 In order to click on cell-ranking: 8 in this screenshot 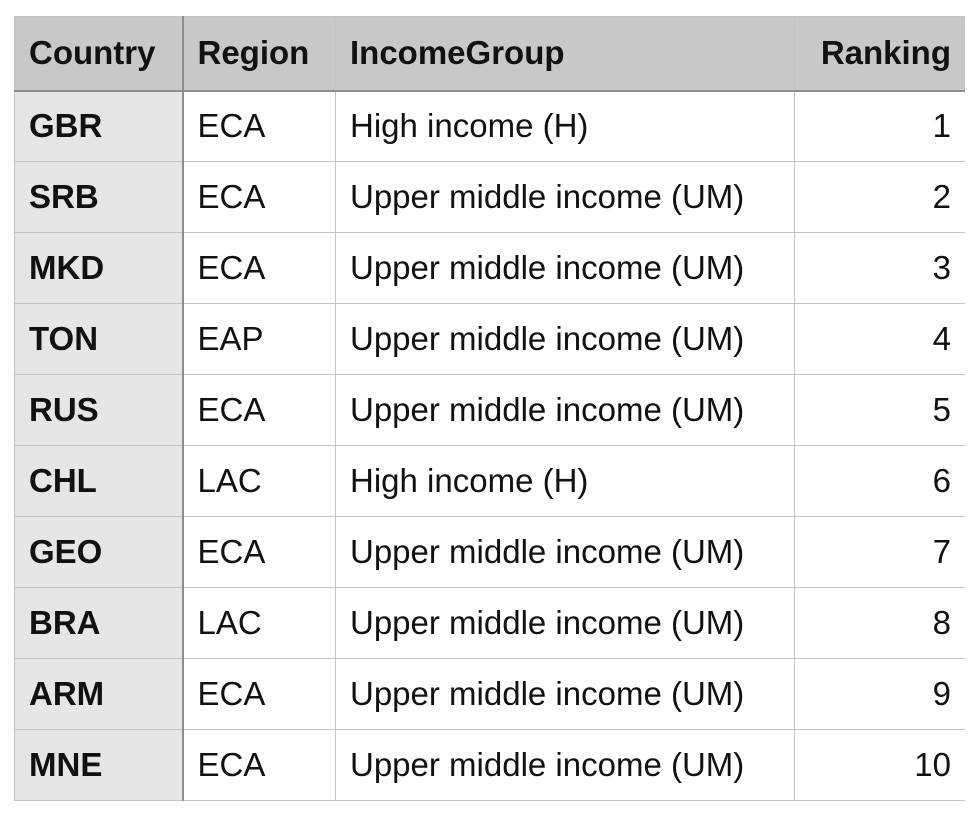, I will do `click(879, 623)`.